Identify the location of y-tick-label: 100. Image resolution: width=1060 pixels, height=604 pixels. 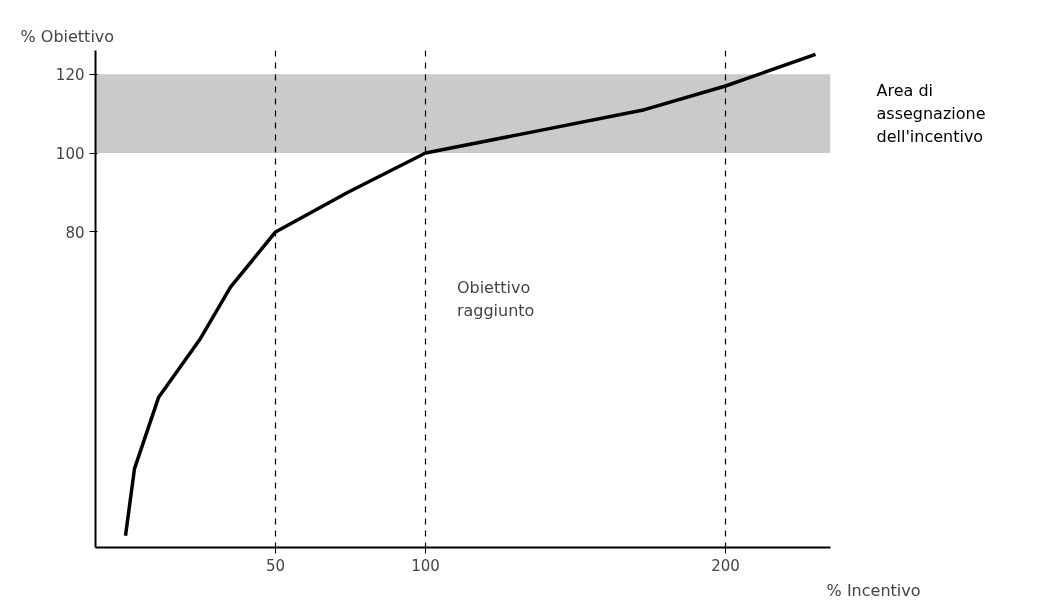
(70, 154).